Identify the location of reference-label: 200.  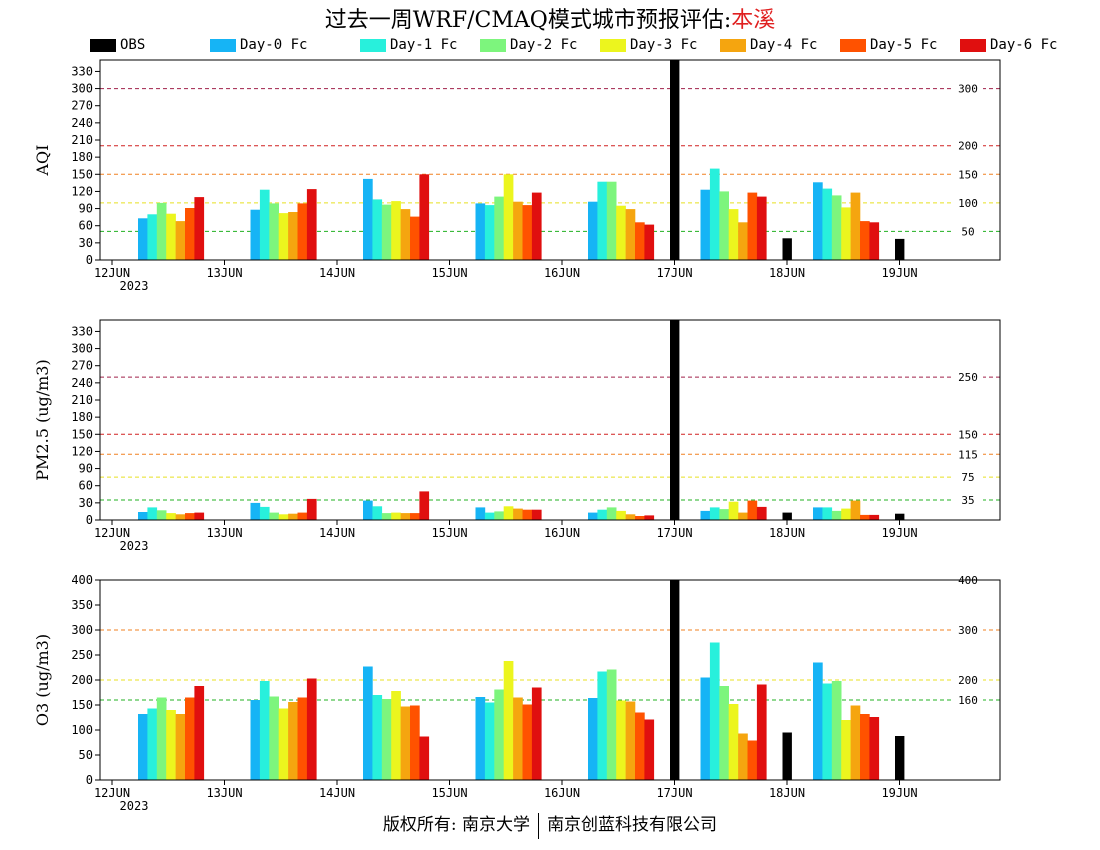
(968, 146).